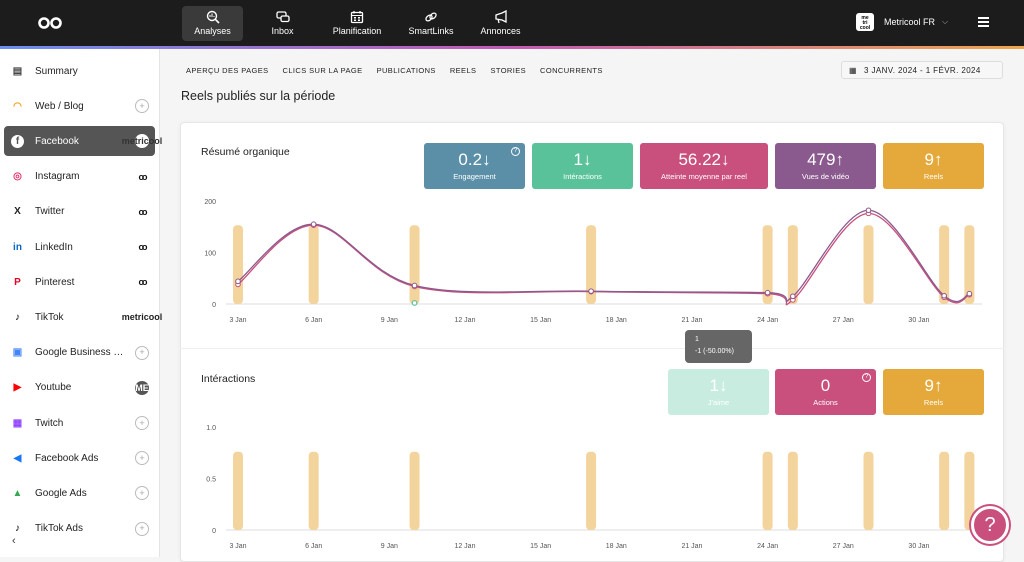 This screenshot has width=1024, height=562. What do you see at coordinates (17, 106) in the screenshot?
I see `rss-icon: ◠` at bounding box center [17, 106].